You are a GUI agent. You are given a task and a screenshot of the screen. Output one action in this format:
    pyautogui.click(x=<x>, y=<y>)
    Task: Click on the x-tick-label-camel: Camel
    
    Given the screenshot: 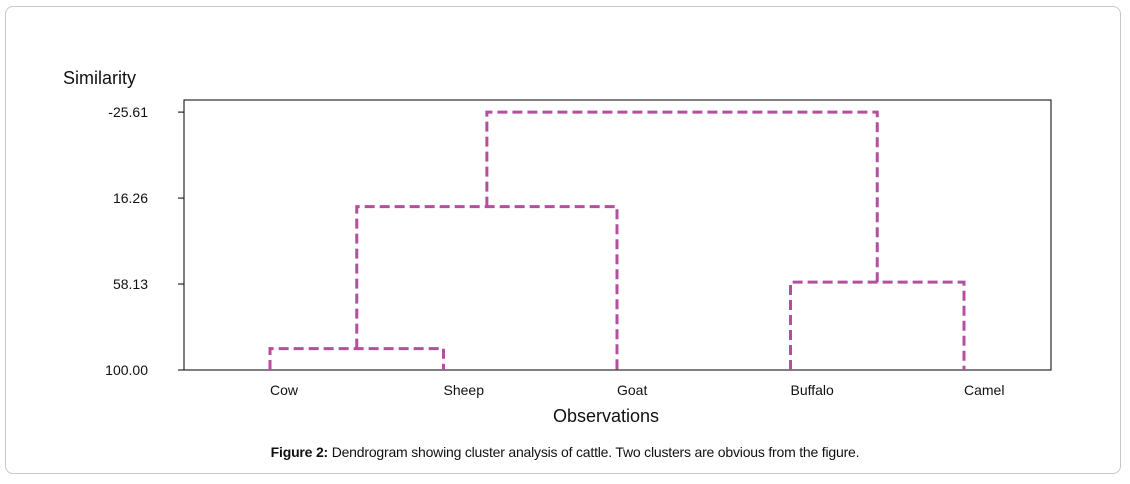 What is the action you would take?
    pyautogui.click(x=984, y=390)
    